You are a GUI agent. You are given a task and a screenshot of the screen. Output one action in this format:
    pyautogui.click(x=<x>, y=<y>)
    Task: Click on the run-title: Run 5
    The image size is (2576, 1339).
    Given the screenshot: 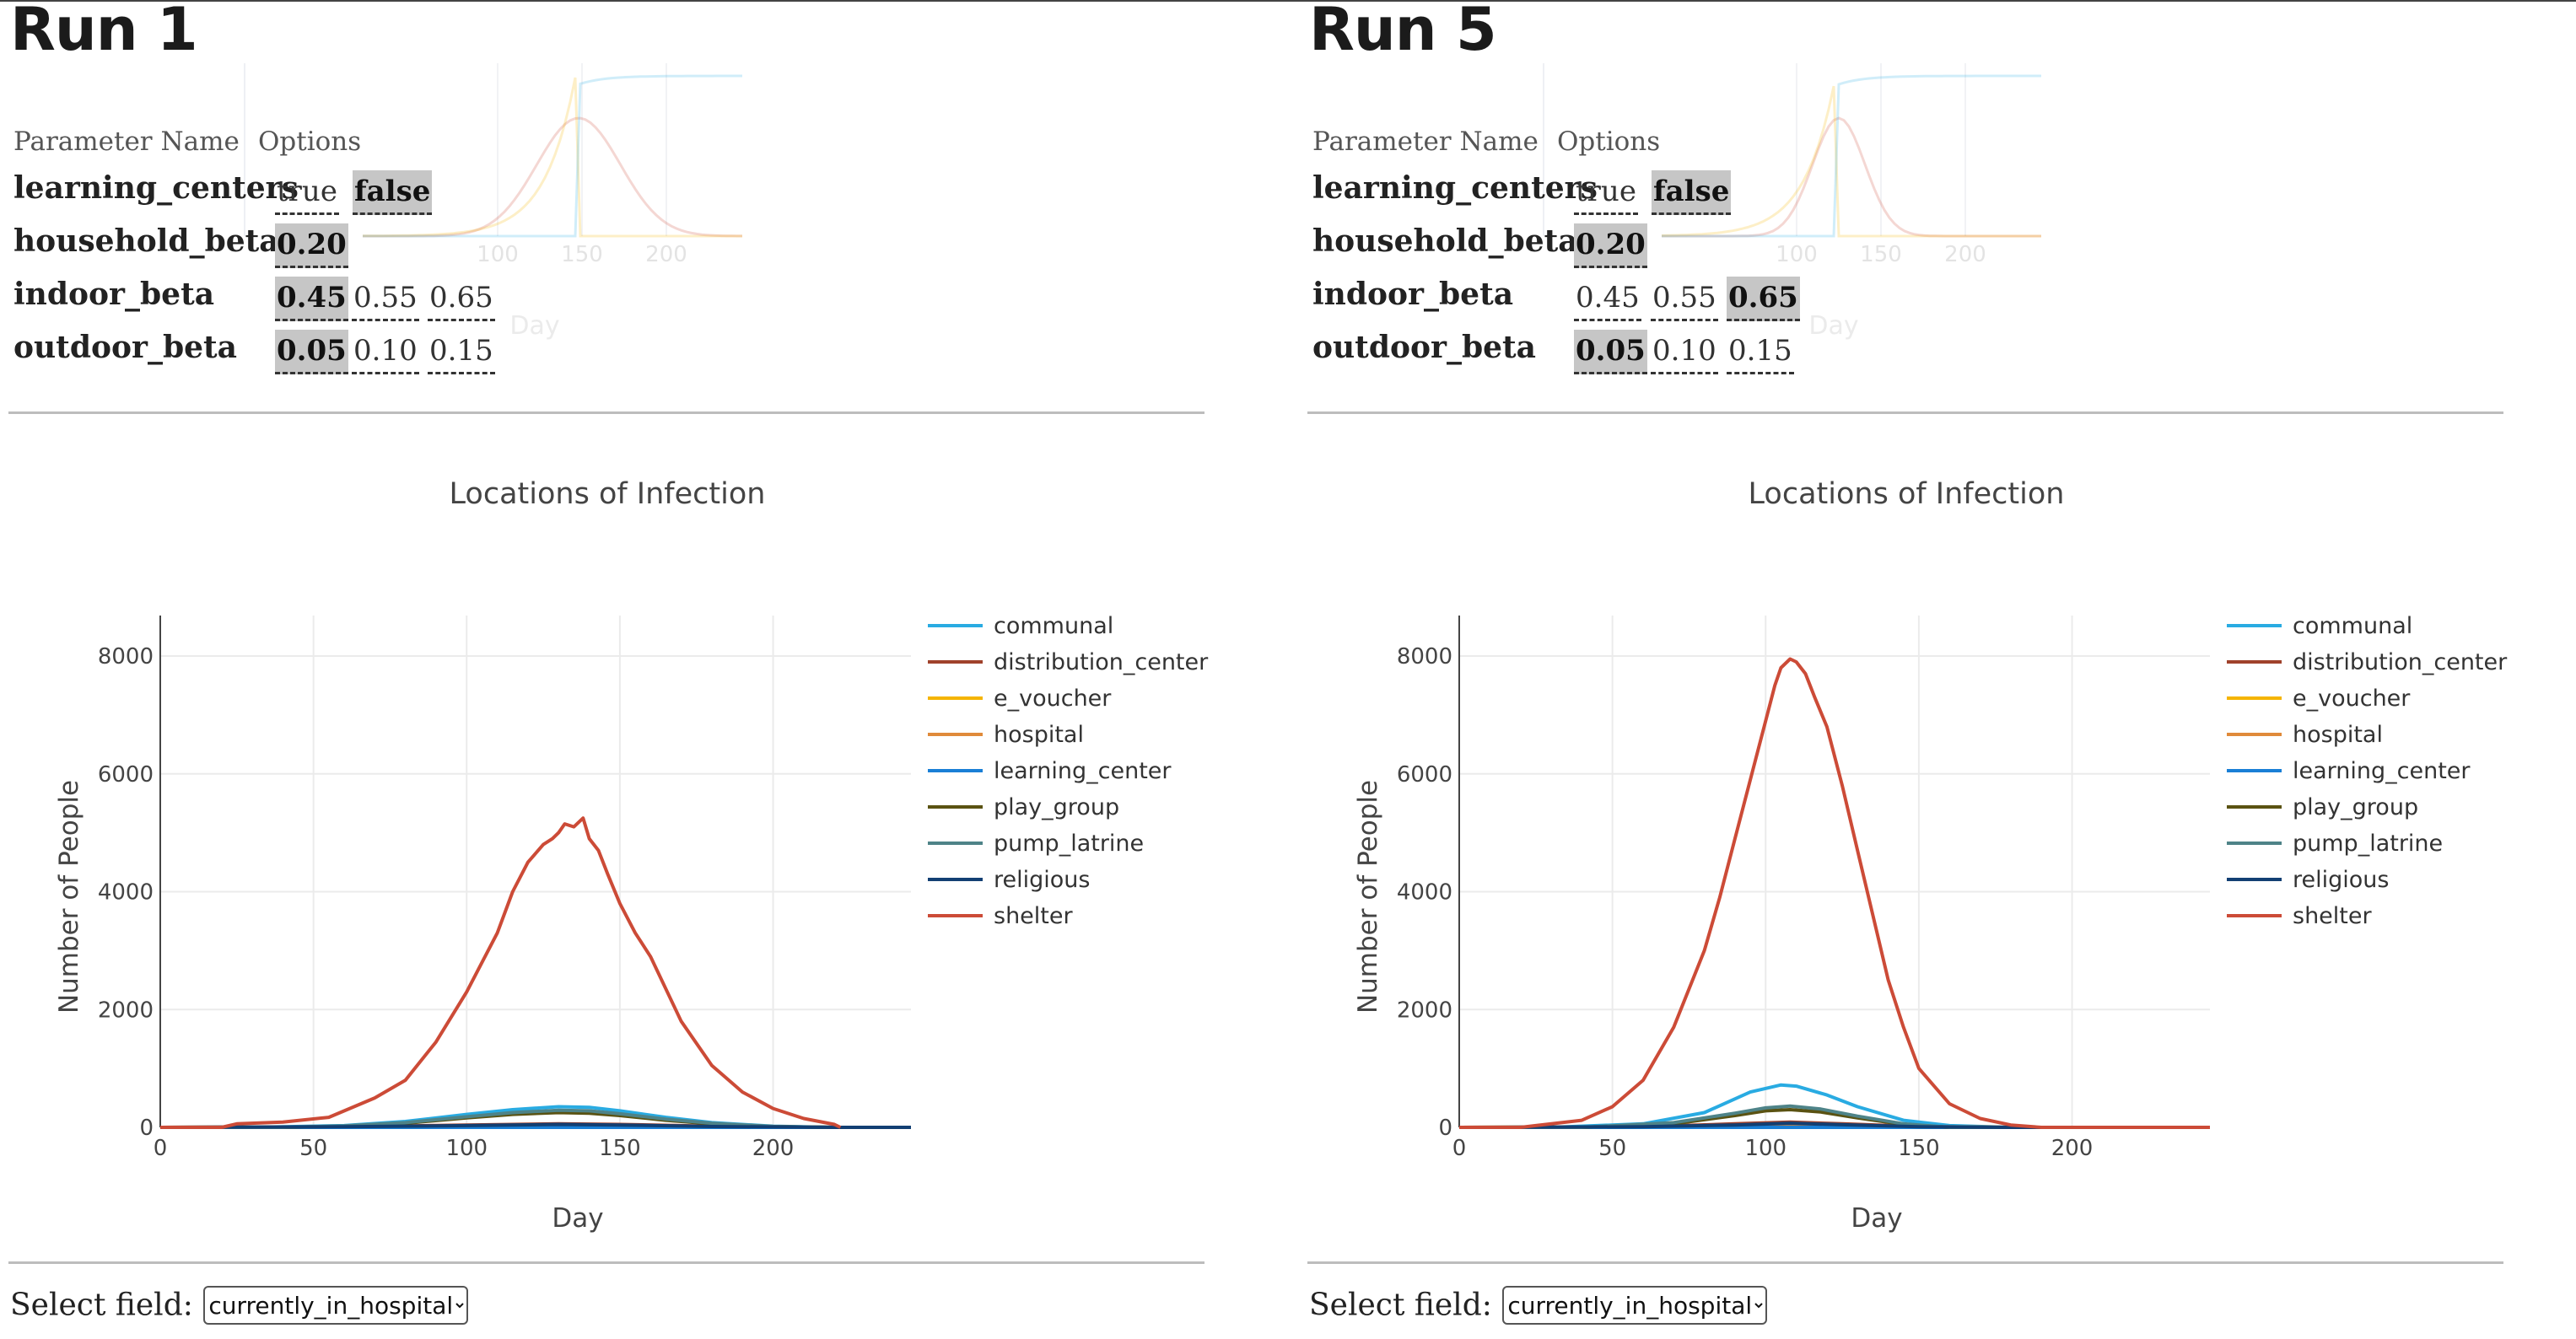 What is the action you would take?
    pyautogui.click(x=1403, y=32)
    